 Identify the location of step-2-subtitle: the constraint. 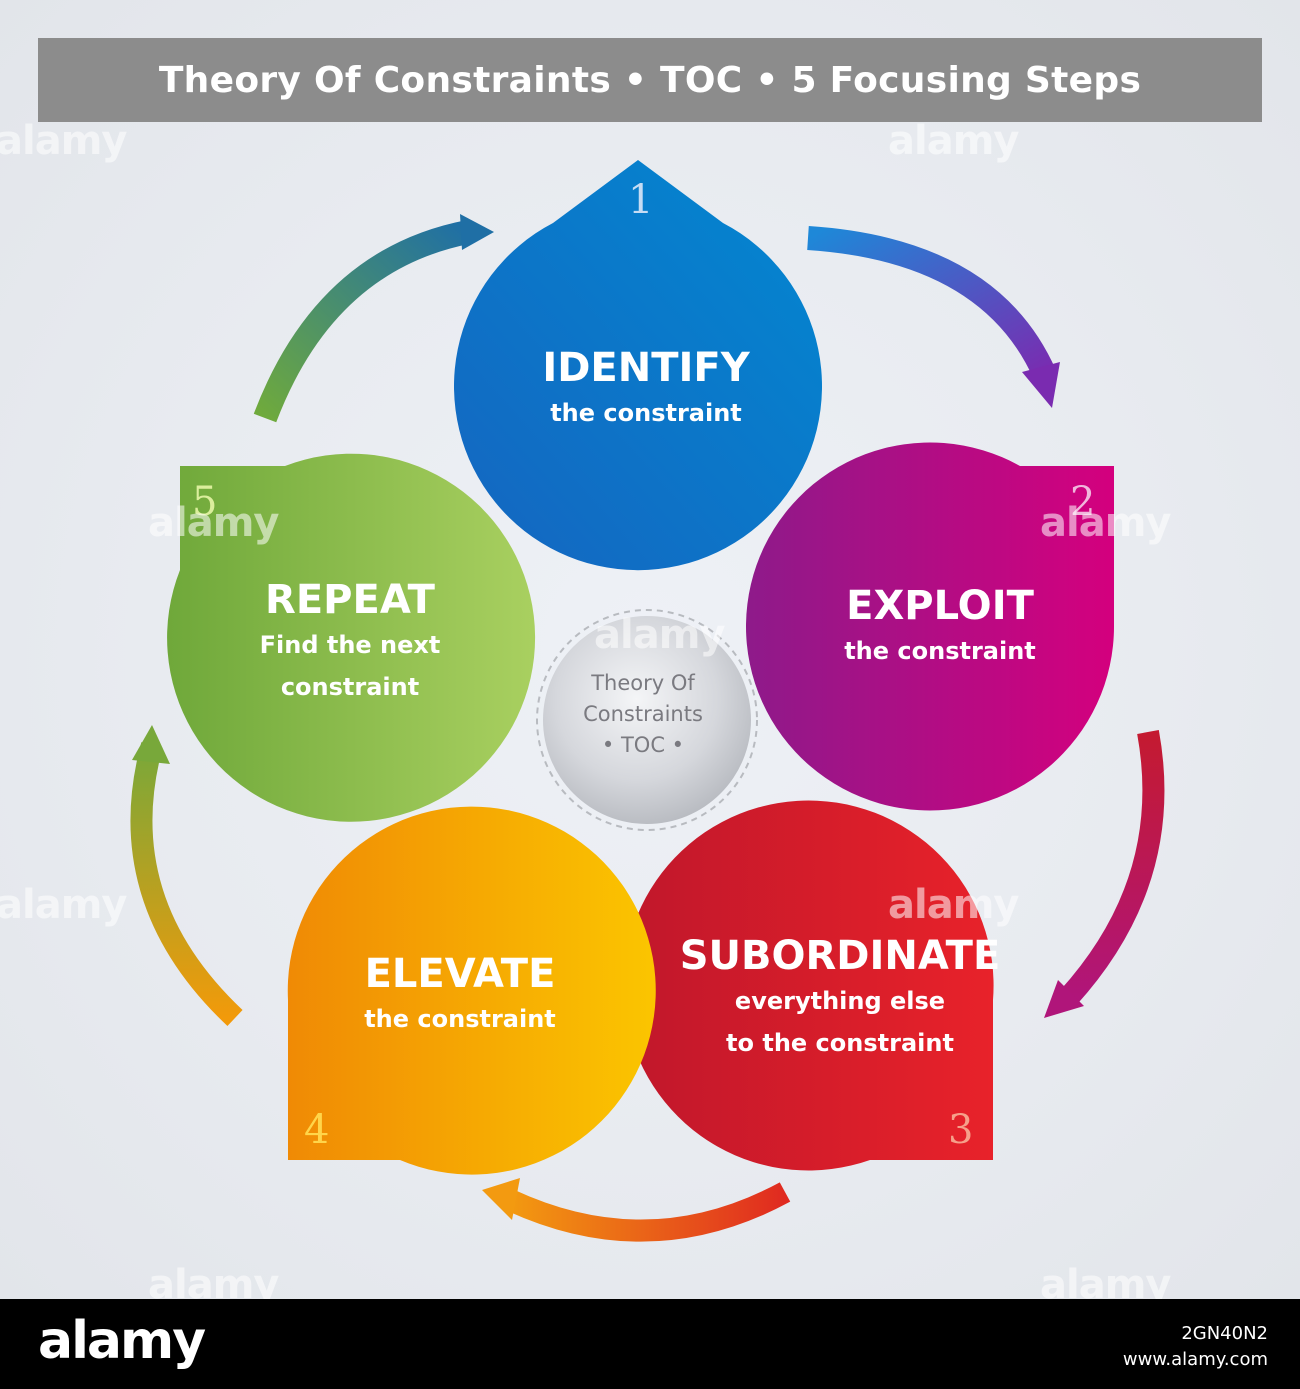
(940, 651).